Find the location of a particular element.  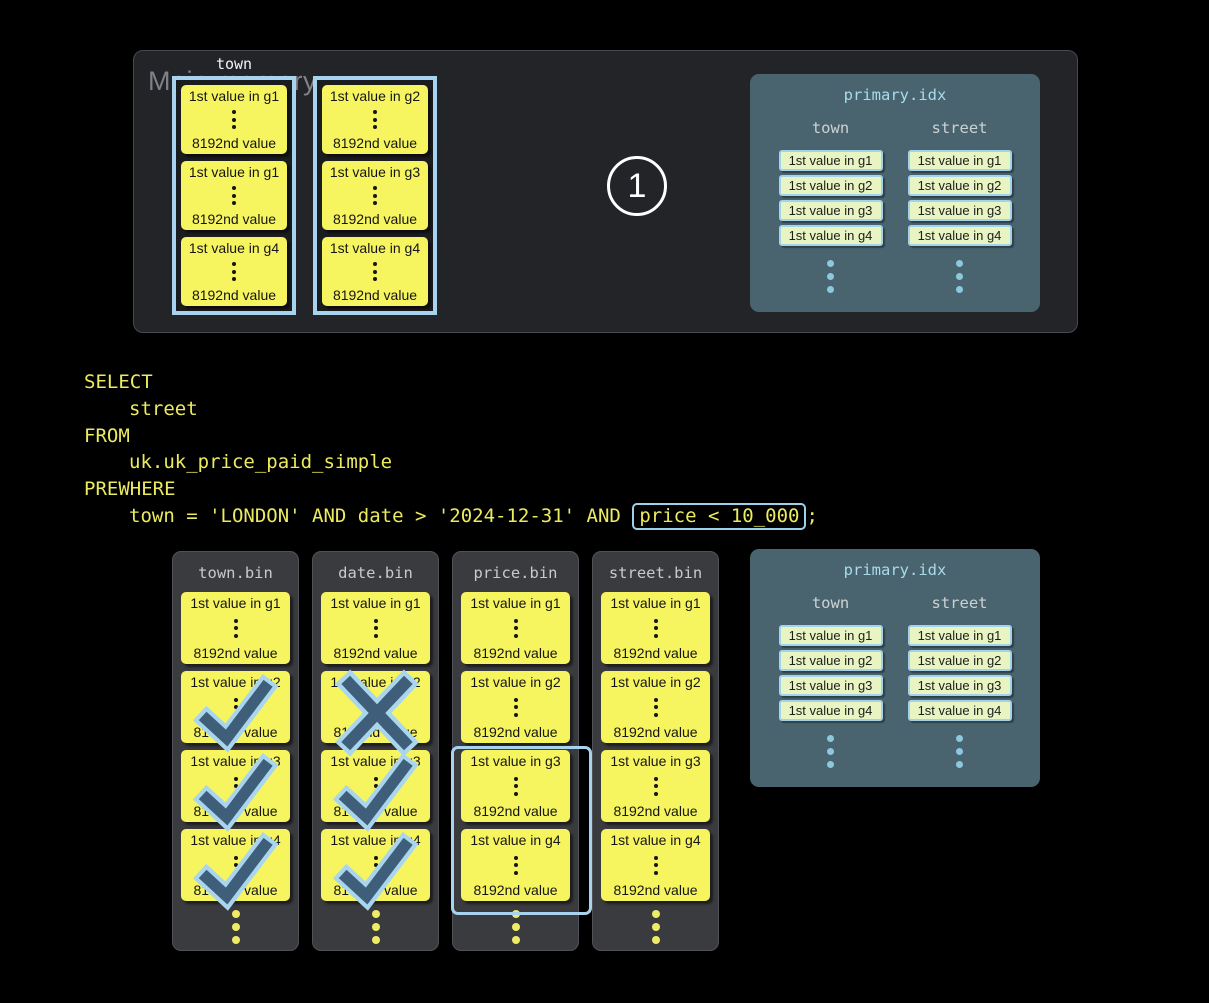

granule-block: 1st value in g4 8192nd value is located at coordinates (234, 271).